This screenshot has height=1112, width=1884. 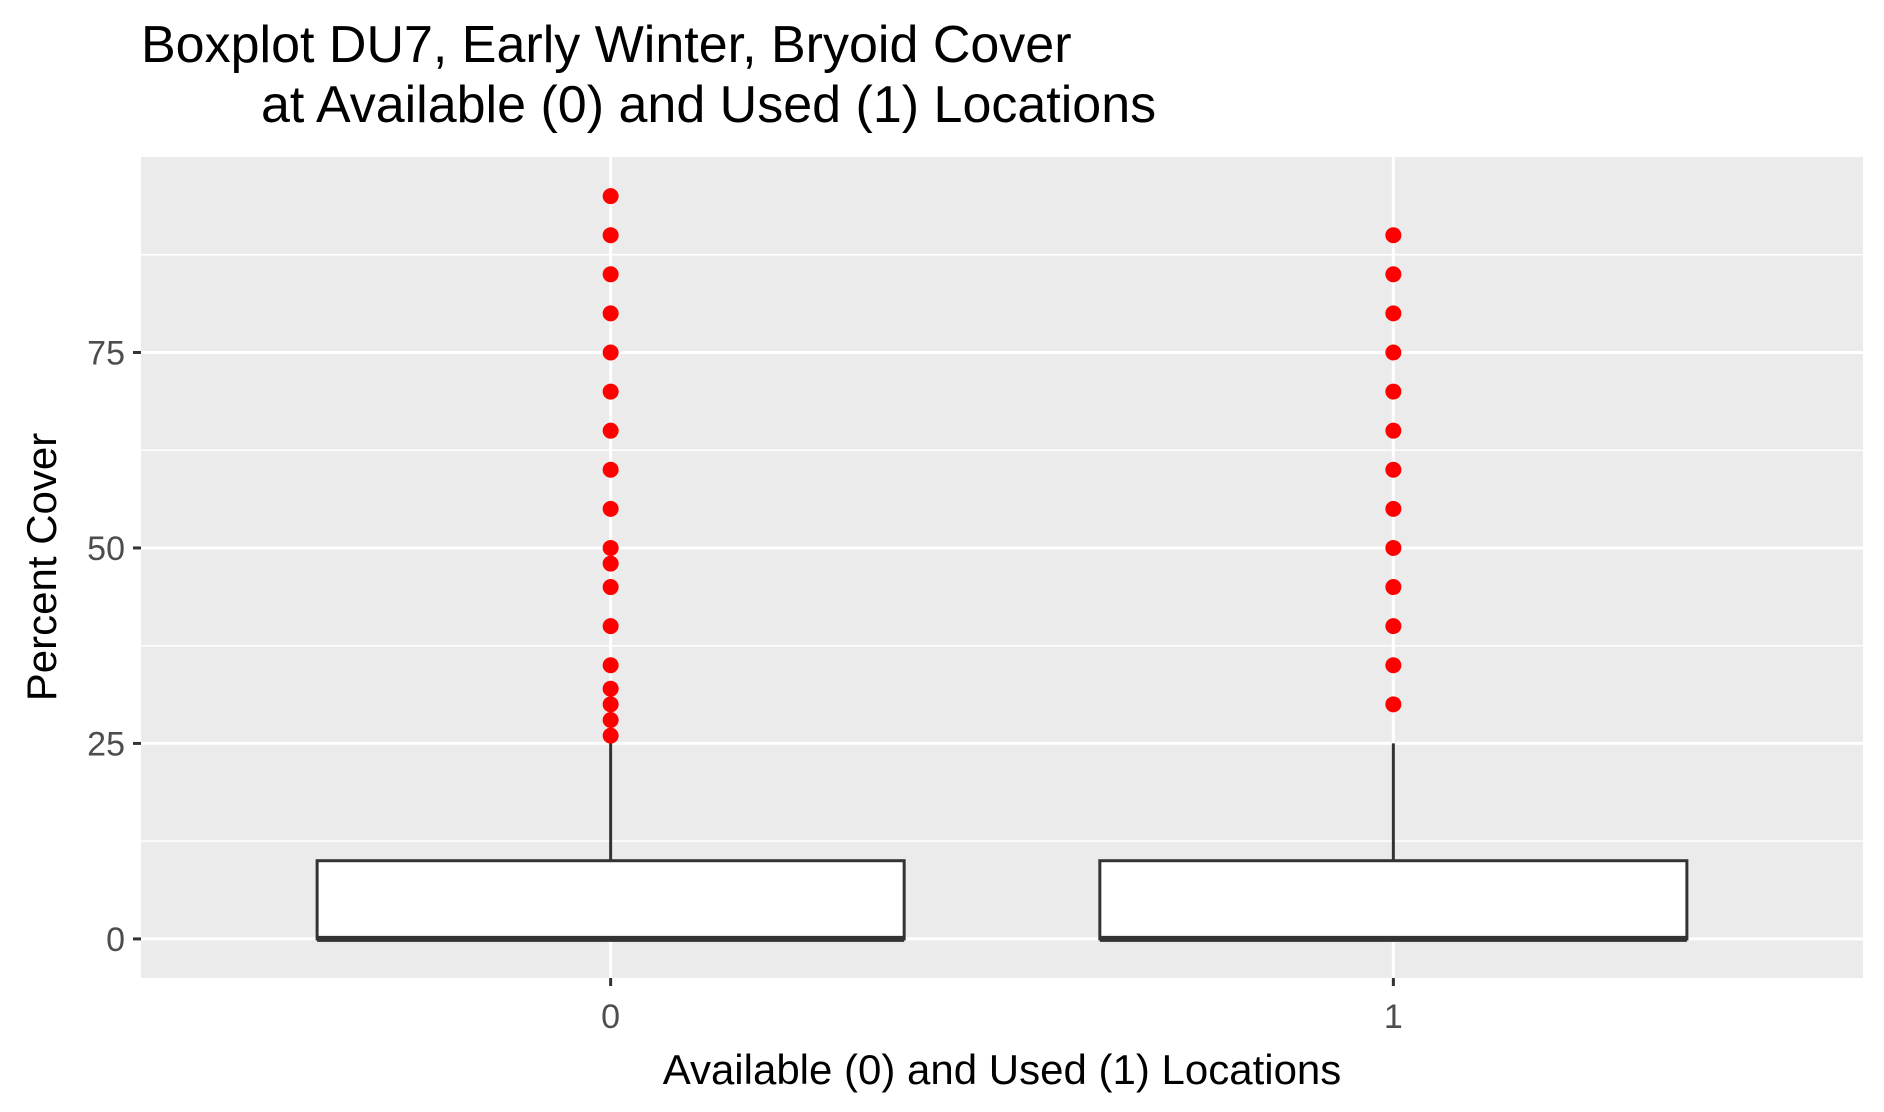 I want to click on boxes, so click(x=1002, y=842).